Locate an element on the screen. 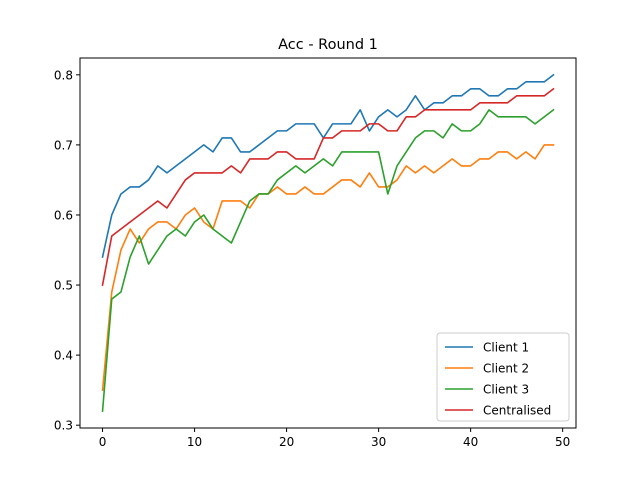 The height and width of the screenshot is (480, 640). x-tick-label: 40 is located at coordinates (470, 442).